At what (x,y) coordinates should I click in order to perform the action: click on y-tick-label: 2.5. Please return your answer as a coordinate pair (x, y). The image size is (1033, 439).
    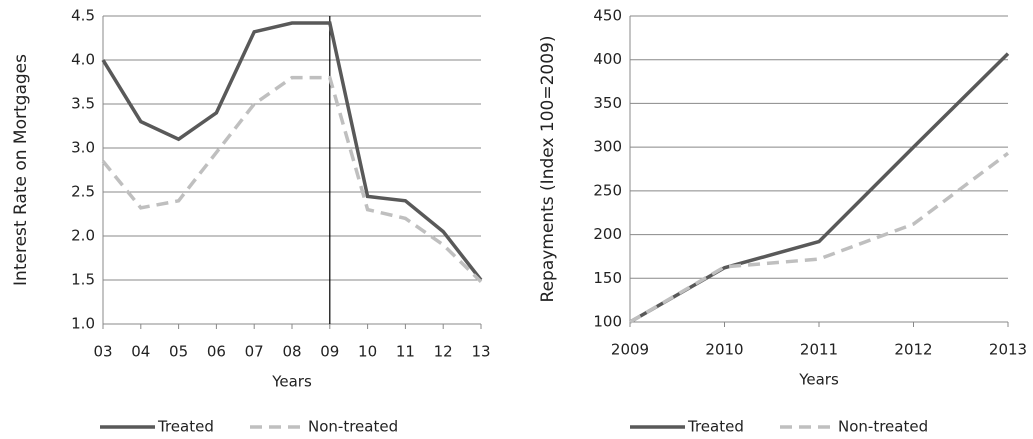
    Looking at the image, I should click on (83, 192).